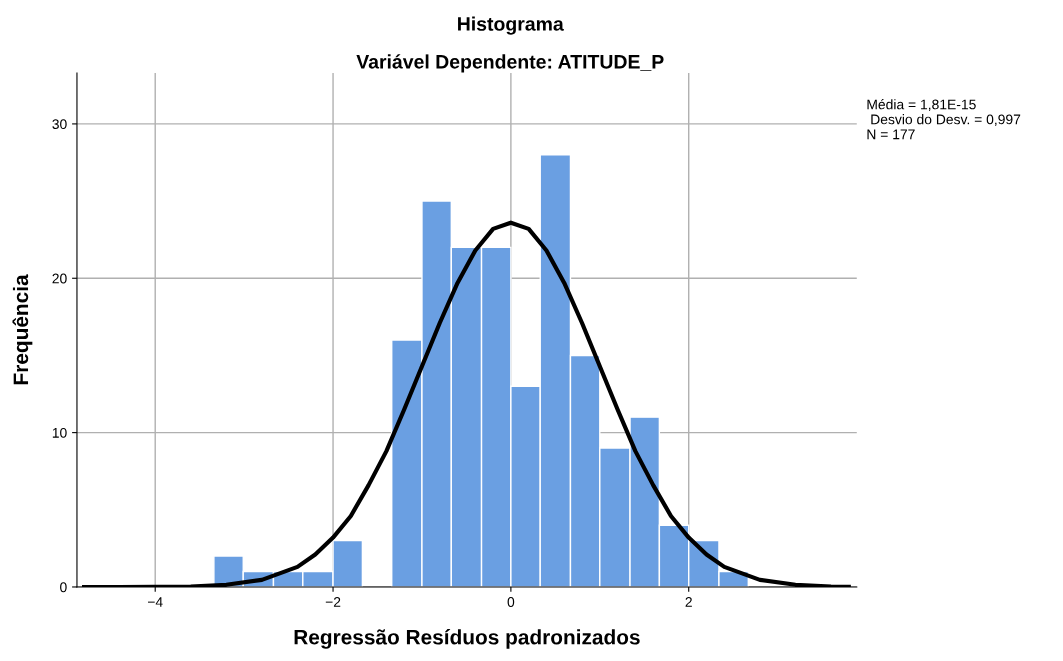 The image size is (1063, 661). Describe the element at coordinates (59, 278) in the screenshot. I see `y-tick-label: 20` at that location.